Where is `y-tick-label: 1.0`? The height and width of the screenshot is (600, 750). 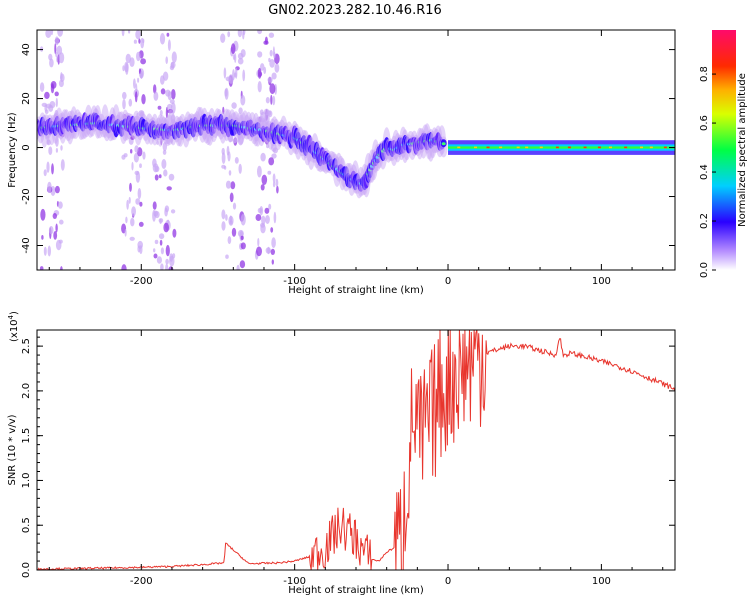 y-tick-label: 1.0 is located at coordinates (26, 480).